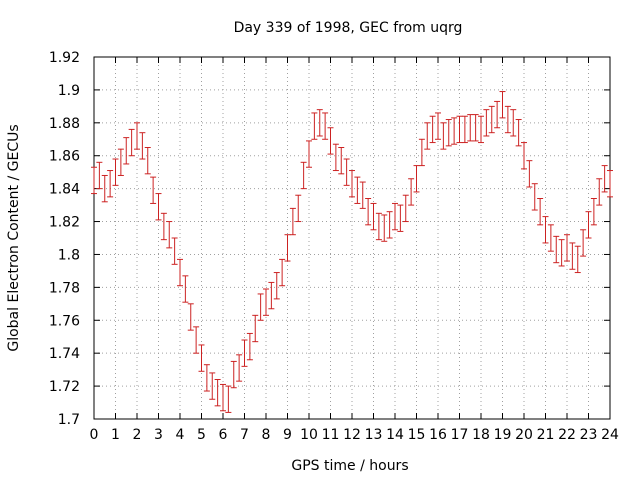 The width and height of the screenshot is (640, 480). Describe the element at coordinates (94, 435) in the screenshot. I see `x-tick-label: 0` at that location.